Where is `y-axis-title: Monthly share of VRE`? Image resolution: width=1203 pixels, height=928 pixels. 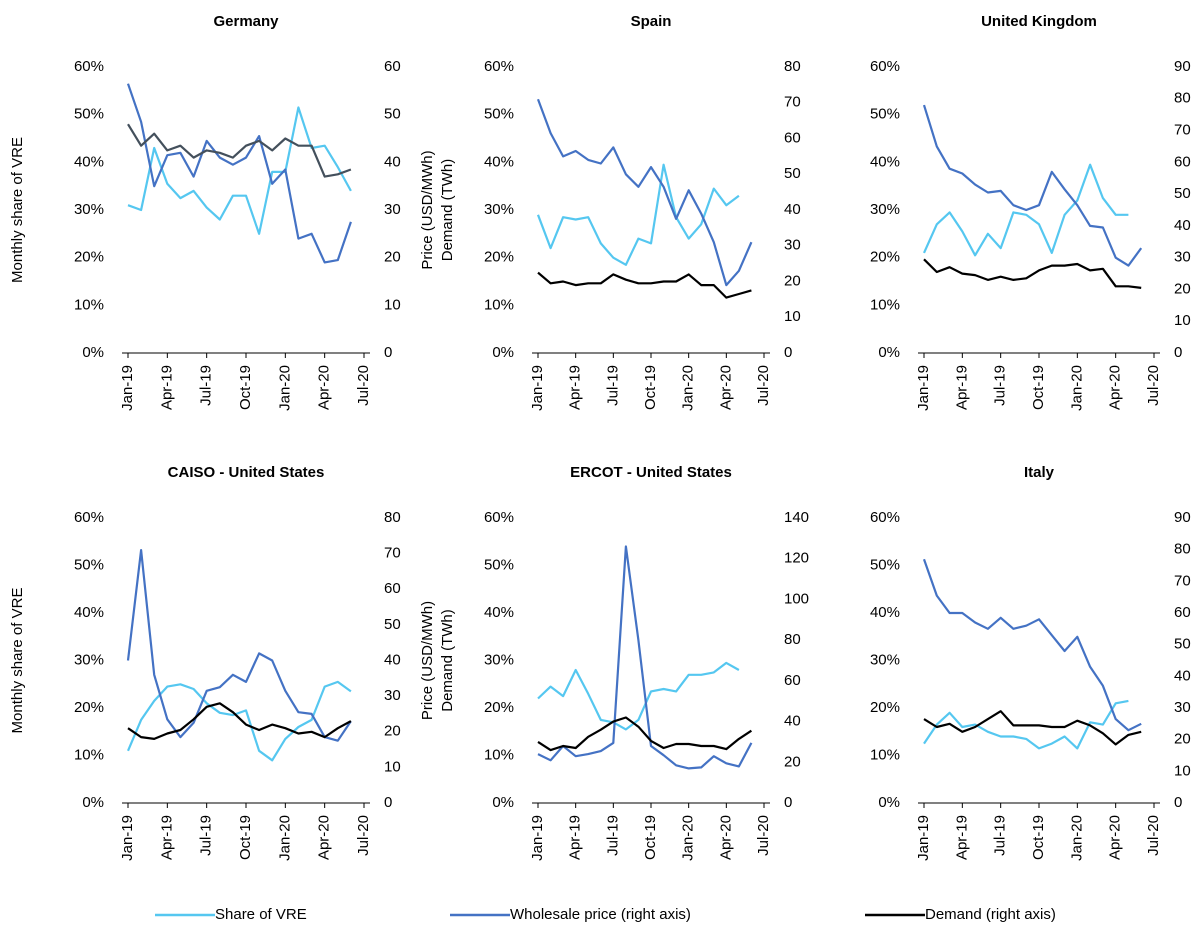
y-axis-title: Monthly share of VRE is located at coordinates (17, 210).